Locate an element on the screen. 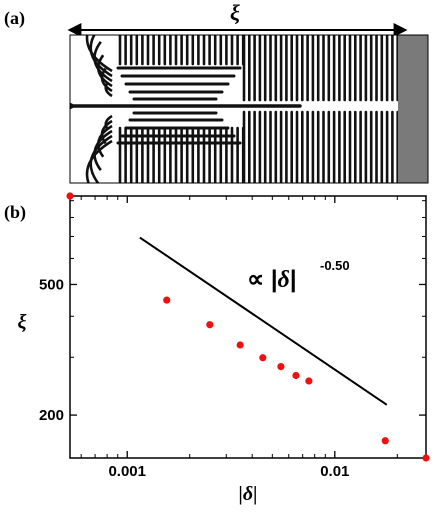  y-tick-label: 200 is located at coordinates (51, 415).